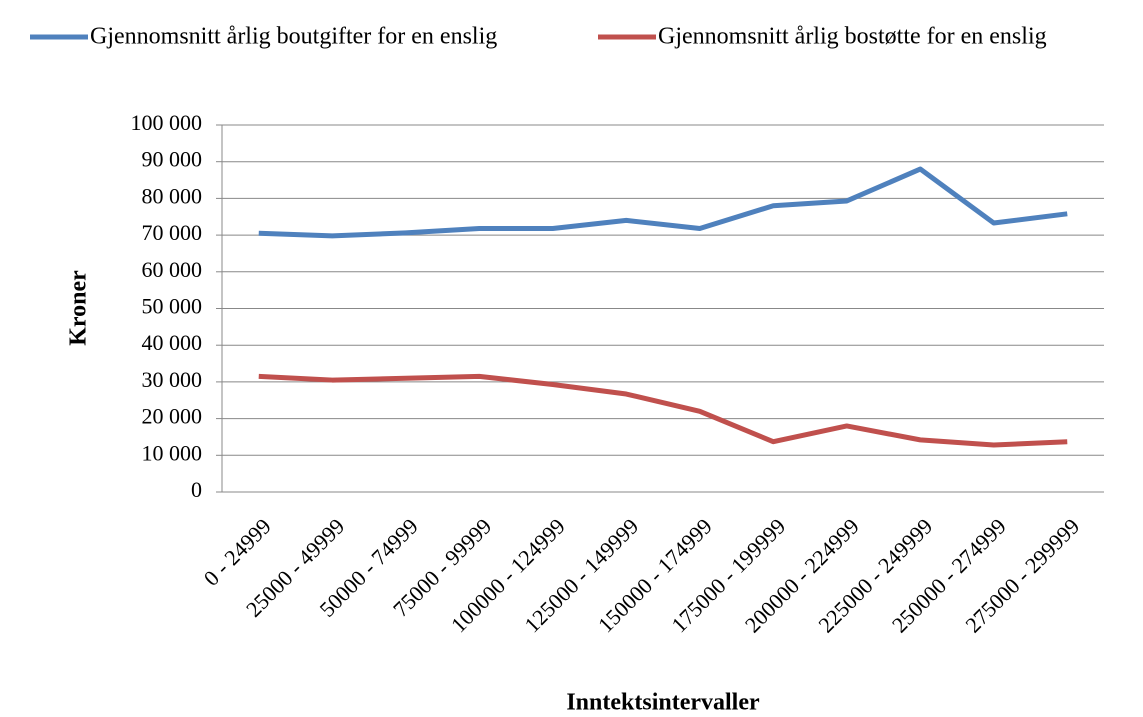  Describe the element at coordinates (196, 489) in the screenshot. I see `y-tick-label: 0` at that location.